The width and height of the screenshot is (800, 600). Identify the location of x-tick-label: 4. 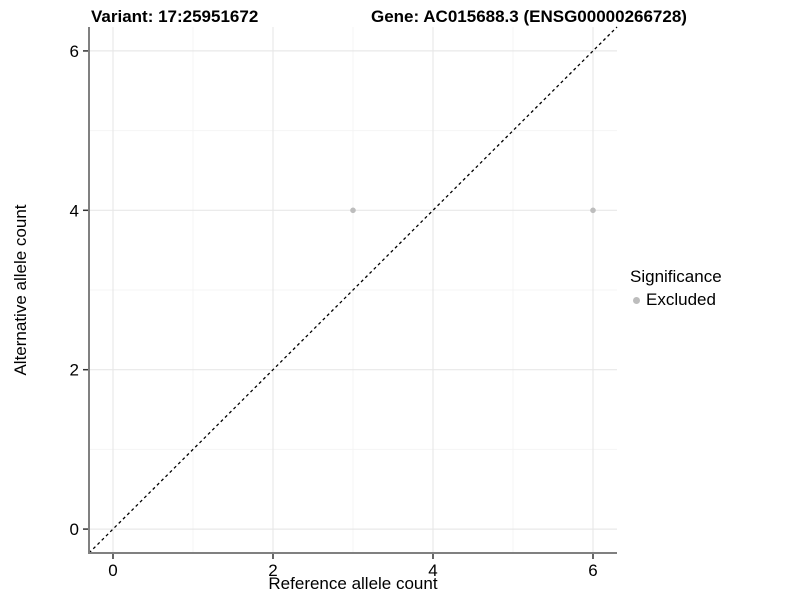
(432, 570).